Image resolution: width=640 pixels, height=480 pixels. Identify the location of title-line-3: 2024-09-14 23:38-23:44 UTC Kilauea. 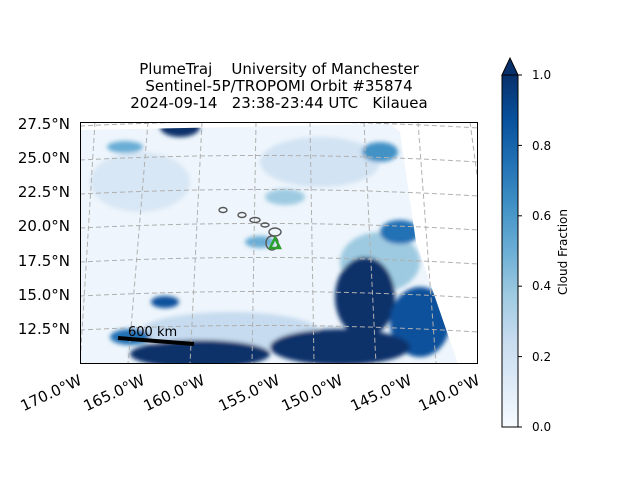
(279, 103).